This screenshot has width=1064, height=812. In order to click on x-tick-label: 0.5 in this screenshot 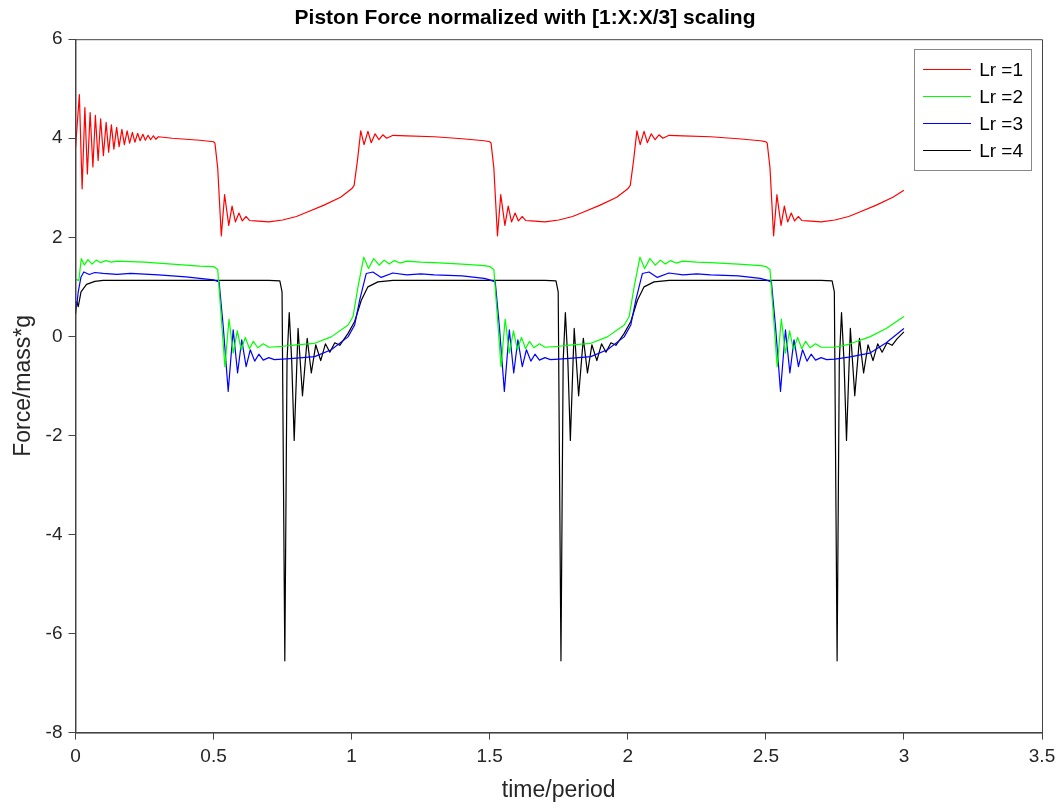, I will do `click(213, 756)`.